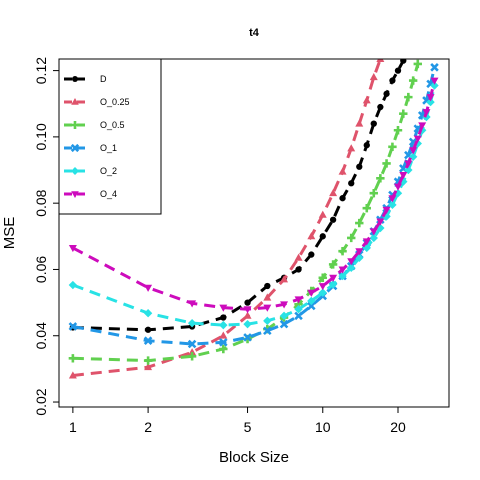 This screenshot has width=480, height=480. Describe the element at coordinates (41, 335) in the screenshot. I see `y-tick-label: 0.04` at that location.